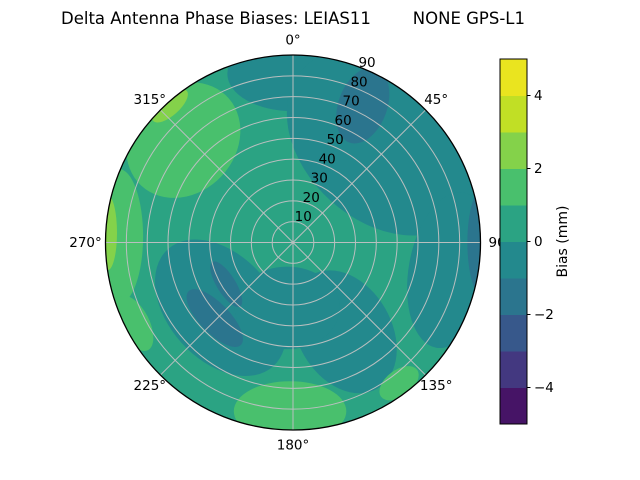 This screenshot has height=480, width=640. I want to click on theta-tick-label: 180°, so click(293, 446).